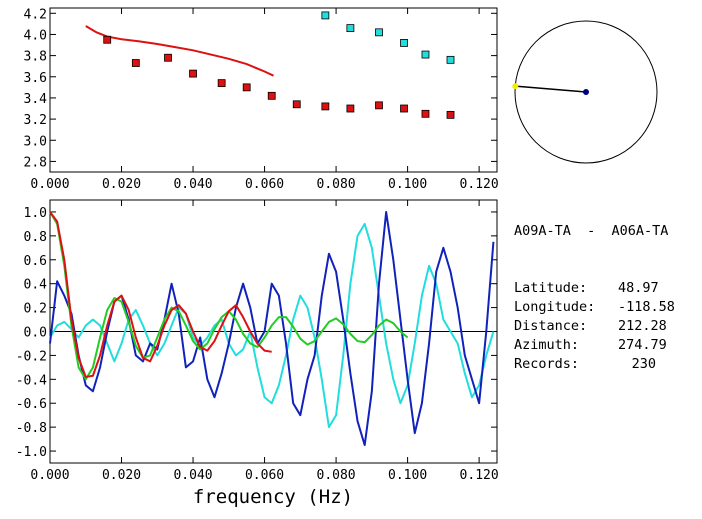 The image size is (702, 519). What do you see at coordinates (35, 162) in the screenshot?
I see `y-tick-label: 2.8` at bounding box center [35, 162].